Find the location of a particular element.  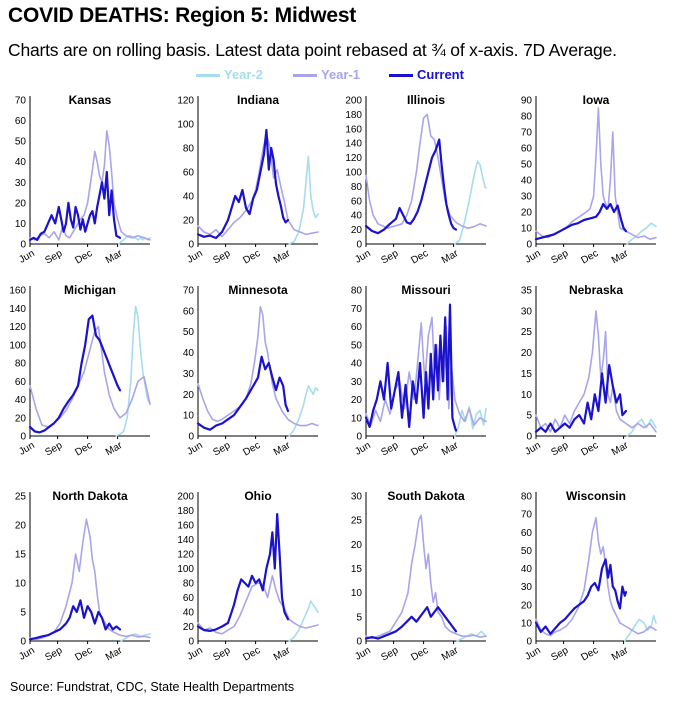

y-tick-label: 50 is located at coordinates (357, 345).